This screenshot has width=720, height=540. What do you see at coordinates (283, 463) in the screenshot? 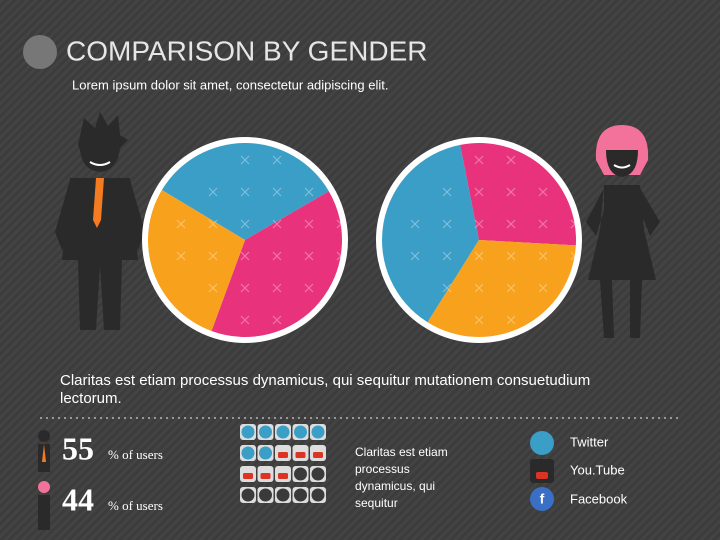
I see `icon-grid` at bounding box center [283, 463].